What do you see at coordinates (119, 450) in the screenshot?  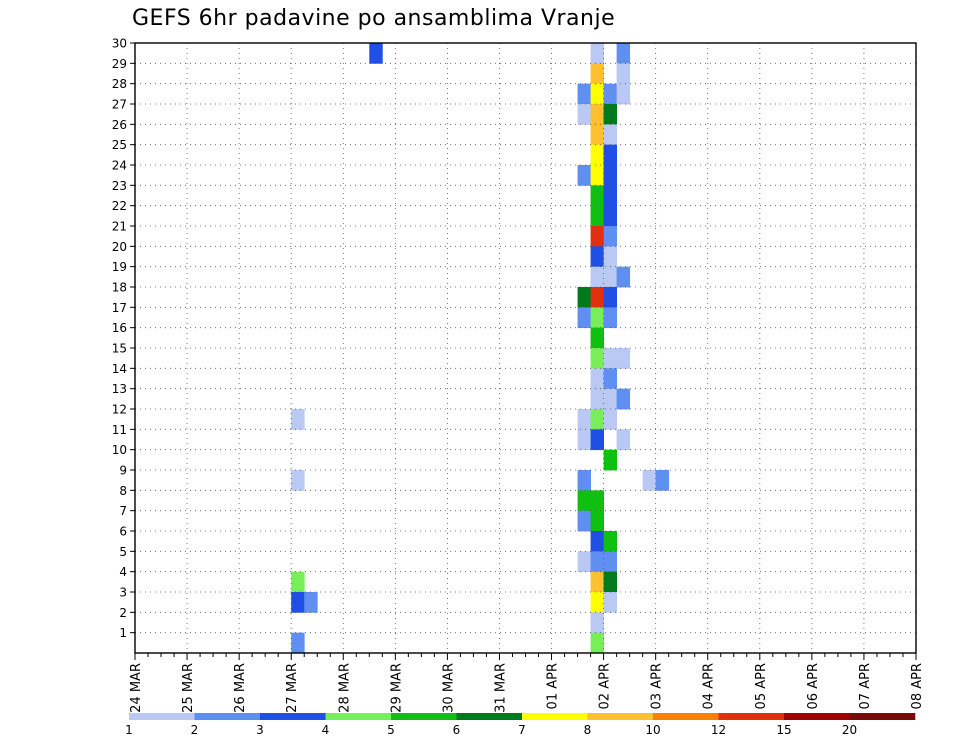 I see `y-tick-label: 10` at bounding box center [119, 450].